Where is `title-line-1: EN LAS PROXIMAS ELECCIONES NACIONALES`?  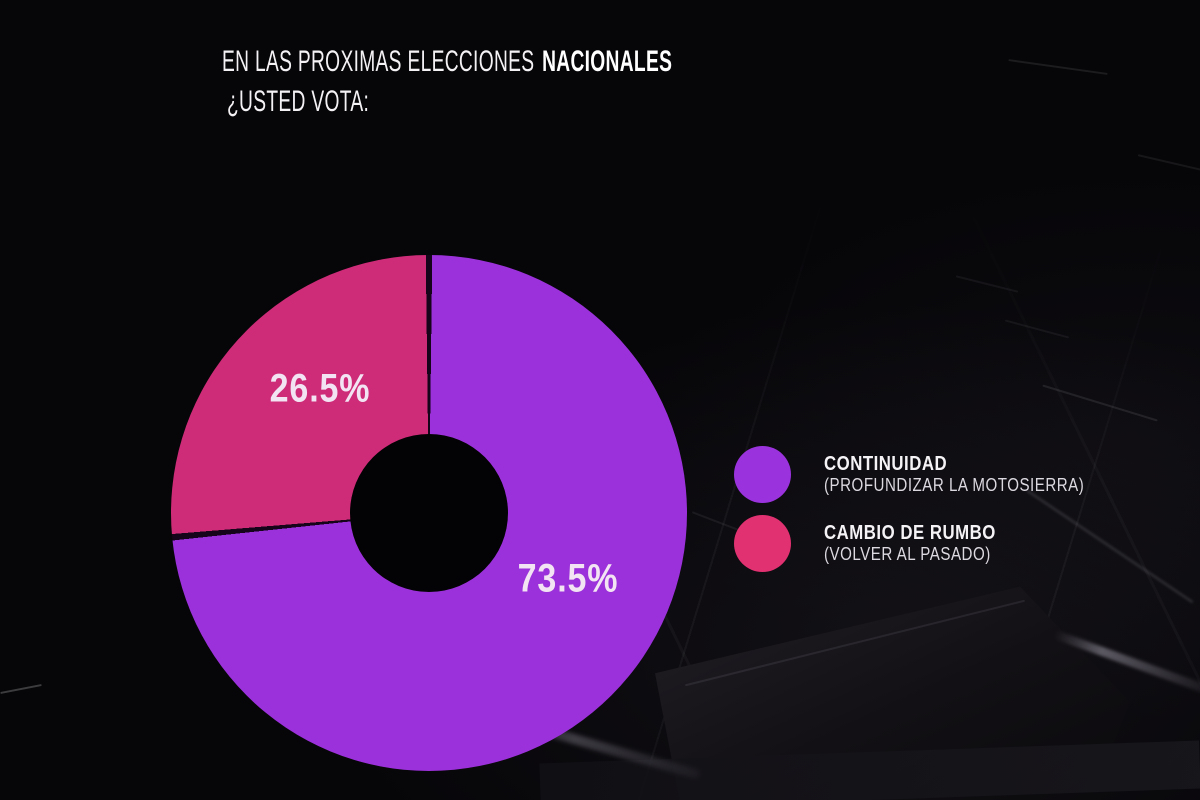
title-line-1: EN LAS PROXIMAS ELECCIONES NACIONALES is located at coordinates (447, 62).